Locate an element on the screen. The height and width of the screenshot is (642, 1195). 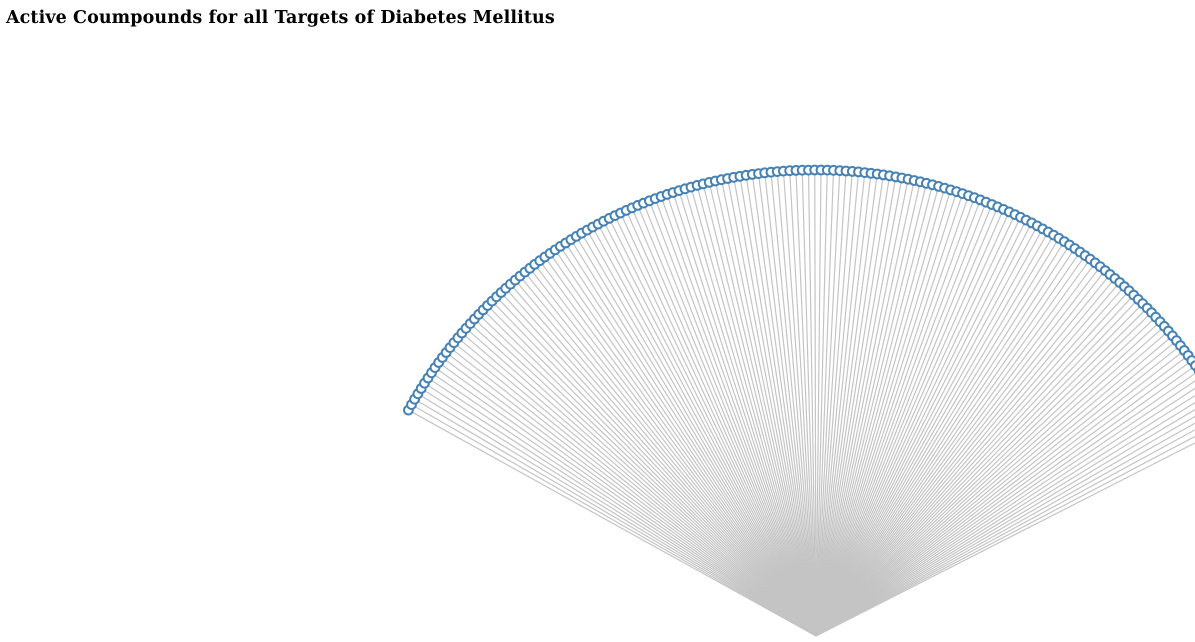
compound-node is located at coordinates (1192, 365).